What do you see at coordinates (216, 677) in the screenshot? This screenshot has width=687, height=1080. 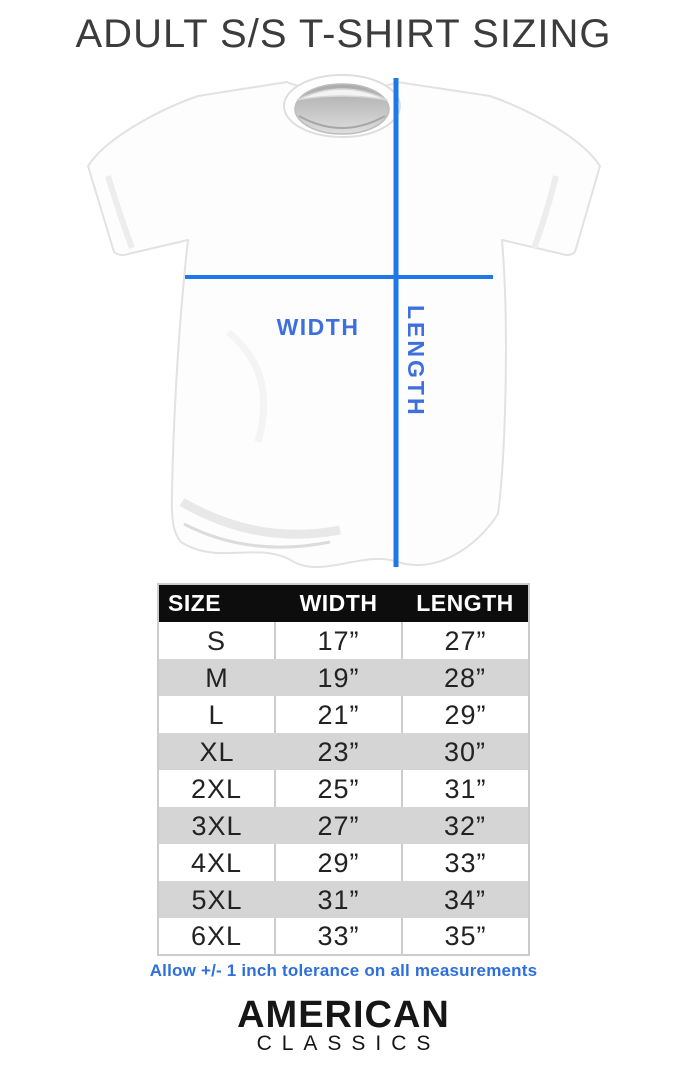 I see `size-cell: M` at bounding box center [216, 677].